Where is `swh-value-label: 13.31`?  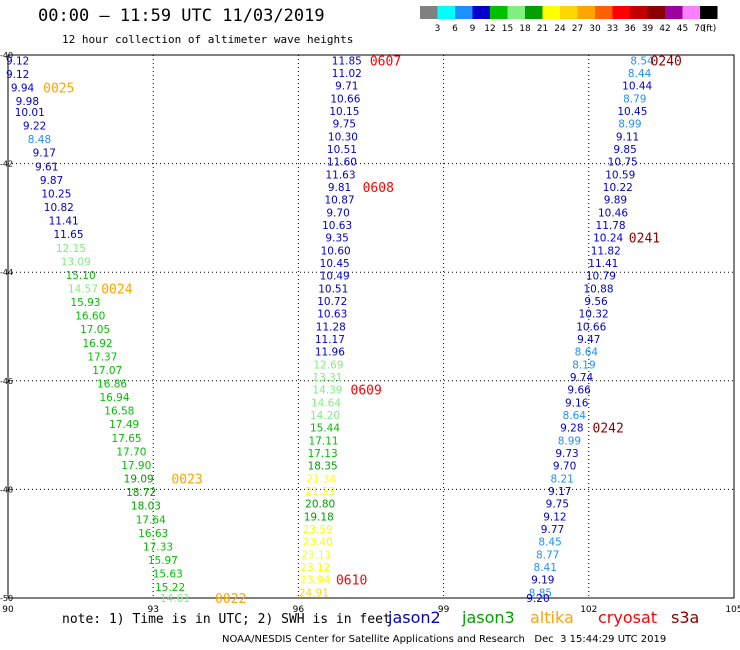
swh-value-label: 13.31 is located at coordinates (327, 378).